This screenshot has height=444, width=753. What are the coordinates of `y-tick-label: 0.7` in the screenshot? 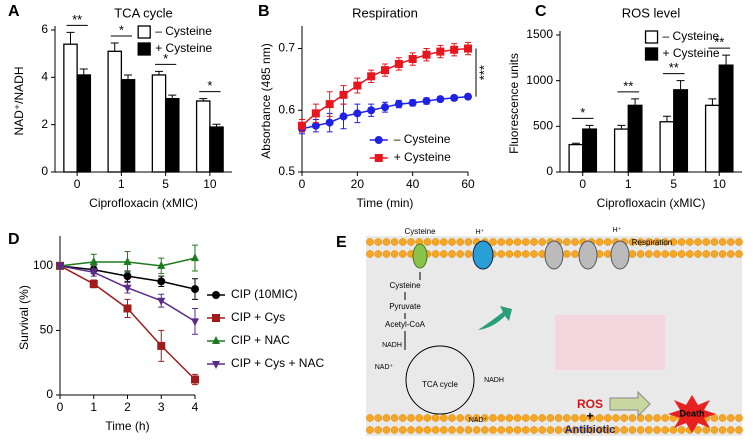 It's located at (286, 48).